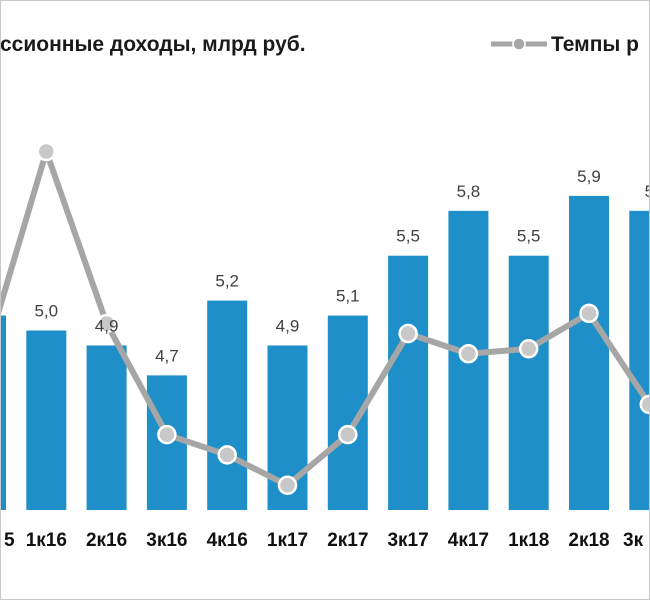  Describe the element at coordinates (589, 352) in the screenshot. I see `bar-2к18` at that location.